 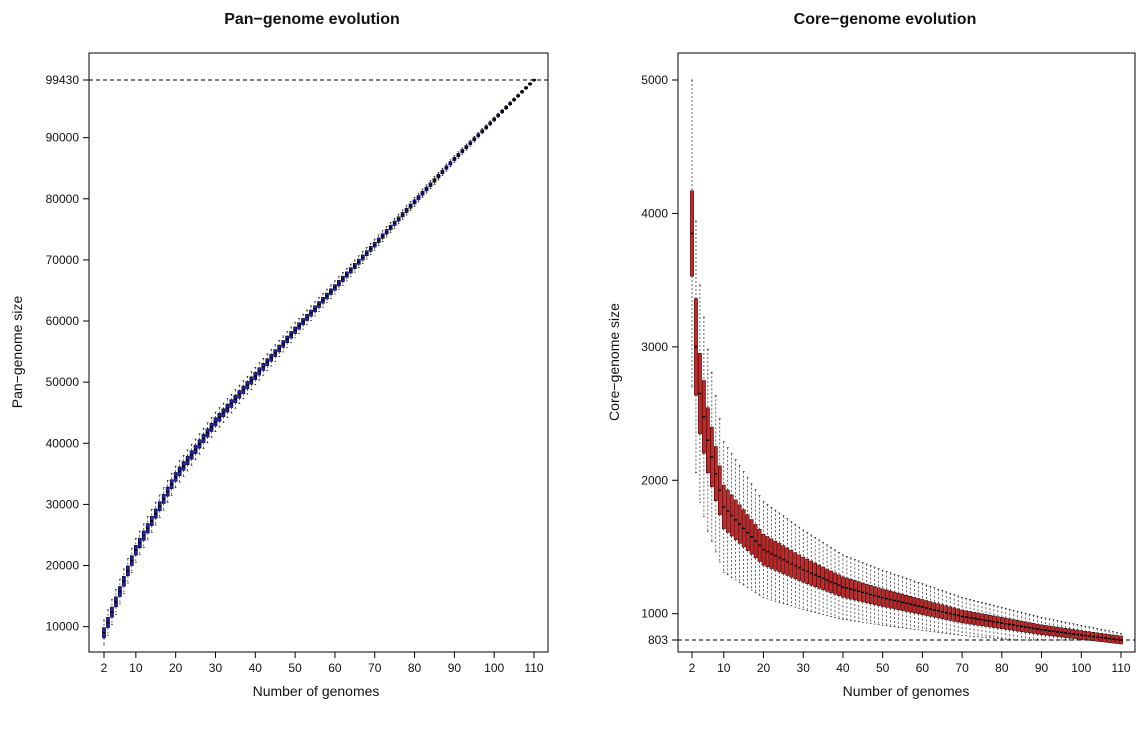 I want to click on pan-box-n70, so click(x=374, y=244).